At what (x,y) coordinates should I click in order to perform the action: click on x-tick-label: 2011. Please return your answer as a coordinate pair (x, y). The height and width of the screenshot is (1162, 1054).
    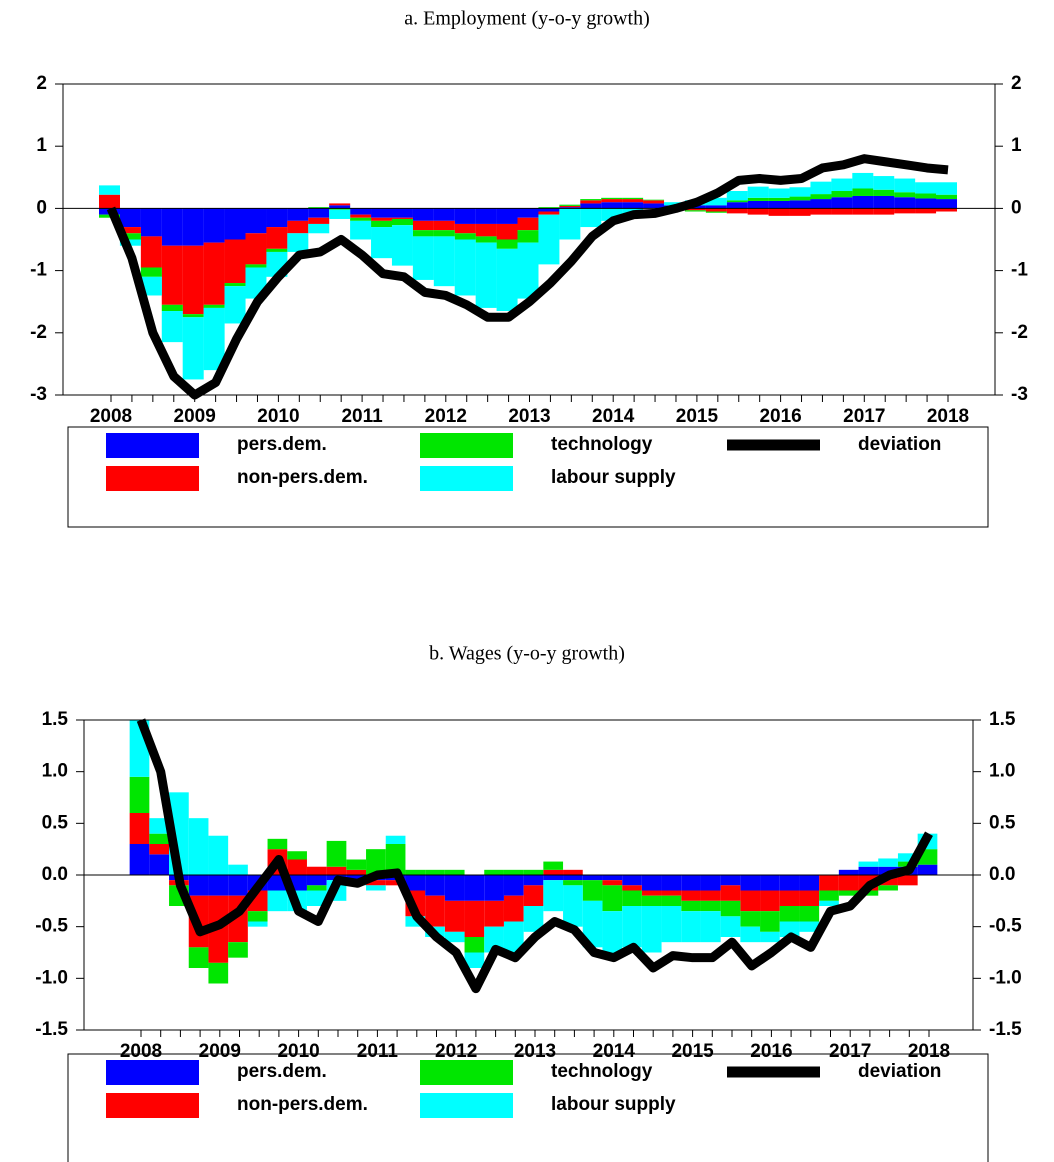
    Looking at the image, I should click on (362, 416).